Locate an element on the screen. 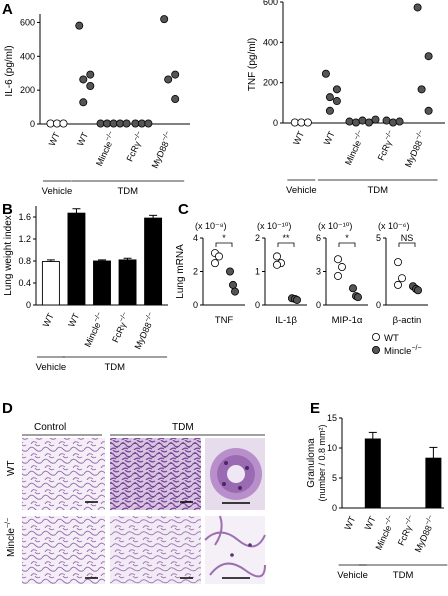 Image resolution: width=448 pixels, height=596 pixels. tnf-y-tick-label: 0 is located at coordinates (275, 123).